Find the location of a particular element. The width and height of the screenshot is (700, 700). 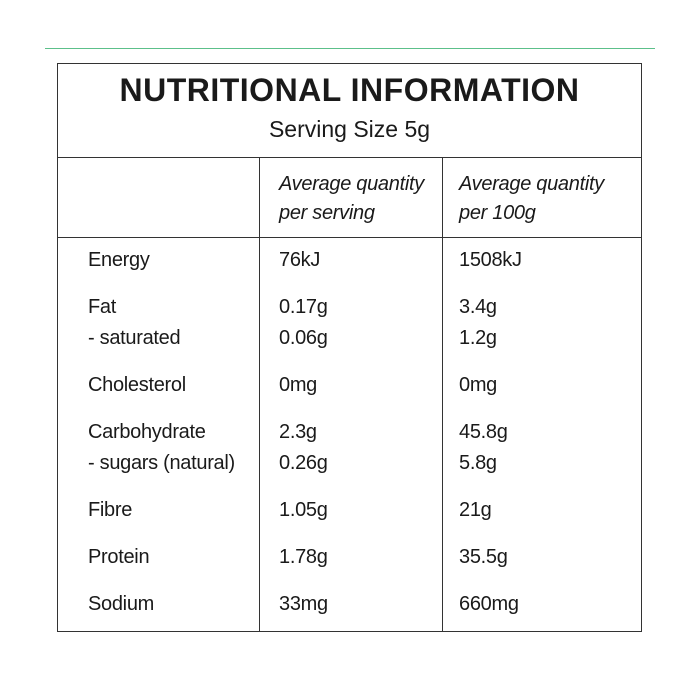

per-serving-value: 1.78g is located at coordinates (303, 557).